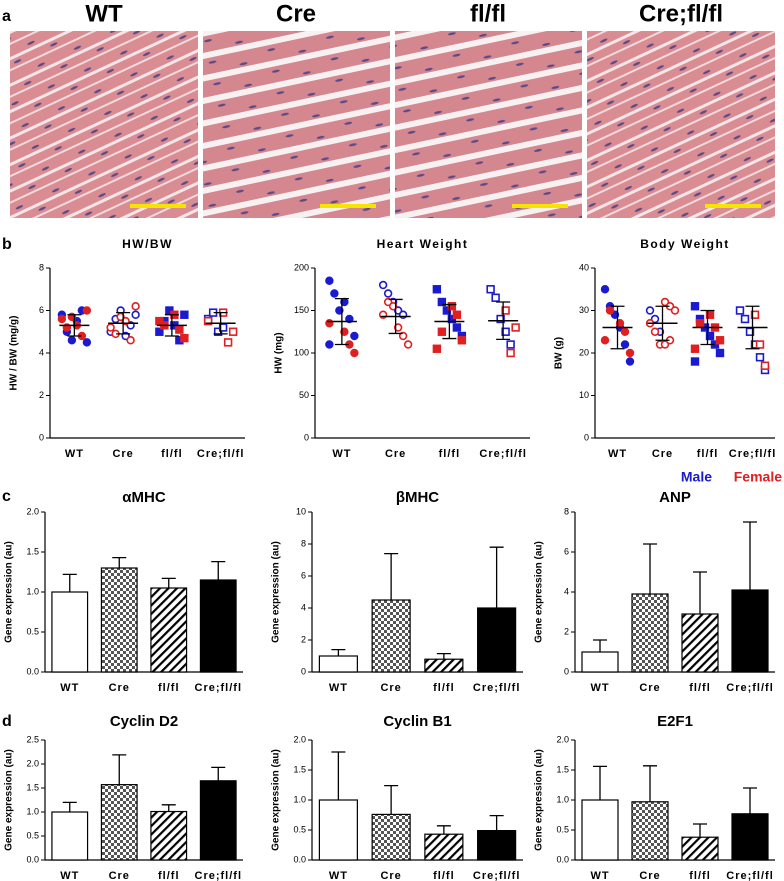 The image size is (784, 881). Describe the element at coordinates (7, 244) in the screenshot. I see `panel-label: b` at that location.